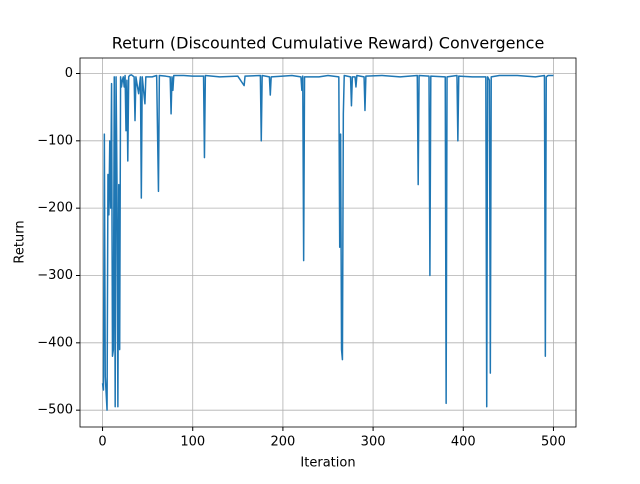  What do you see at coordinates (20, 241) in the screenshot?
I see `y-axis-label: Return` at bounding box center [20, 241].